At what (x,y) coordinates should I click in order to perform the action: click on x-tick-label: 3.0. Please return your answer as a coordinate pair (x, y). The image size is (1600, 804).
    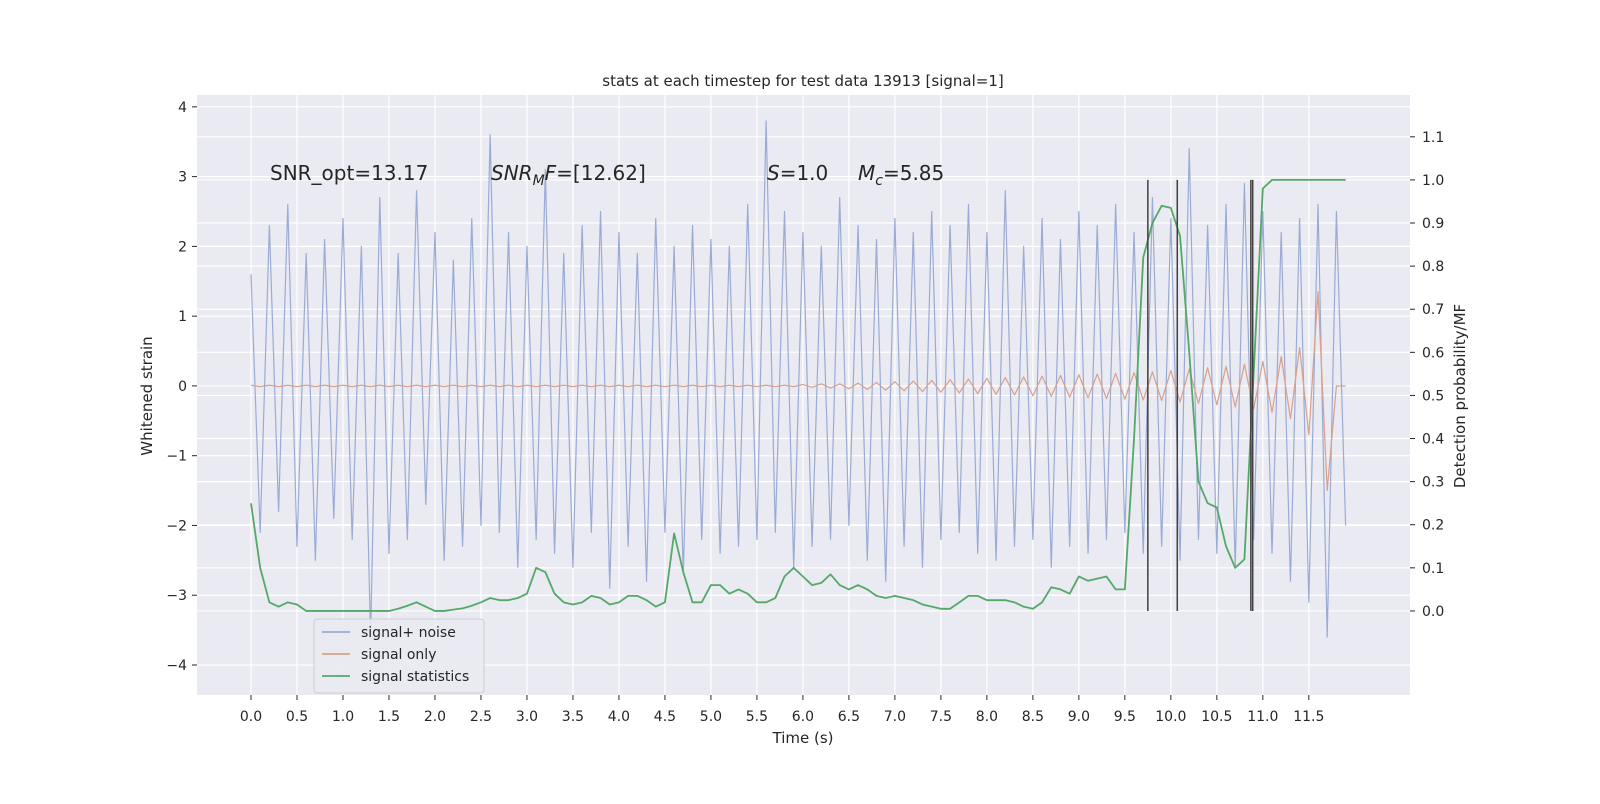
    Looking at the image, I should click on (527, 717).